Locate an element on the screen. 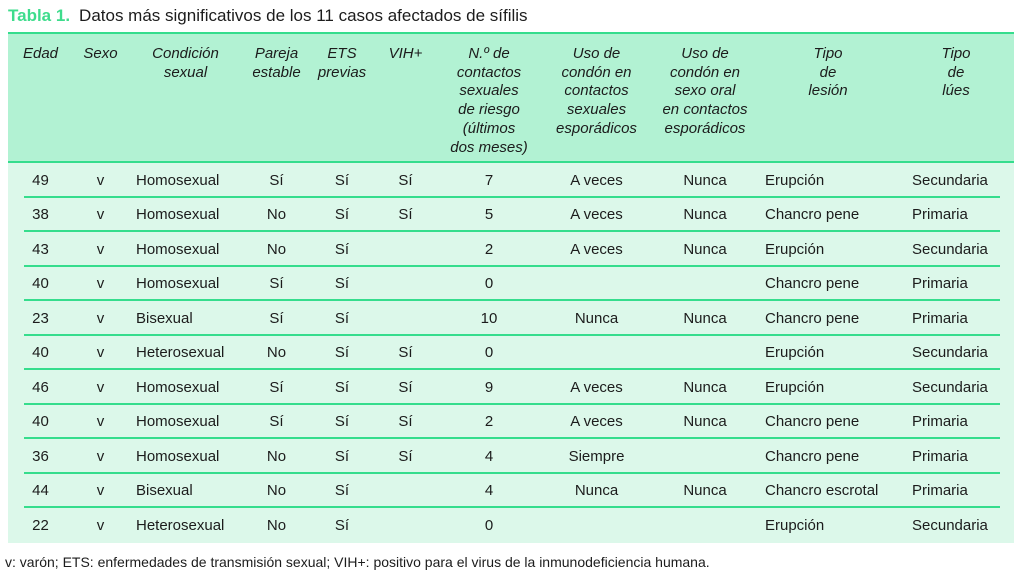 Image resolution: width=1024 pixels, height=582 pixels. column-header: Tipo de lesión is located at coordinates (828, 72).